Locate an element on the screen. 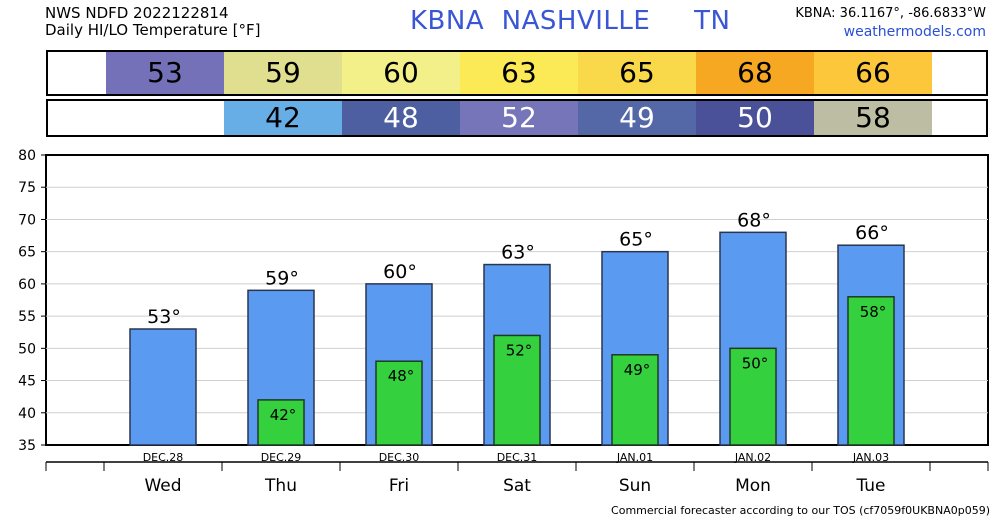 Image resolution: width=1000 pixels, height=520 pixels. high-temperature-strip: 53 59 60 63 65 68 66 is located at coordinates (517, 73).